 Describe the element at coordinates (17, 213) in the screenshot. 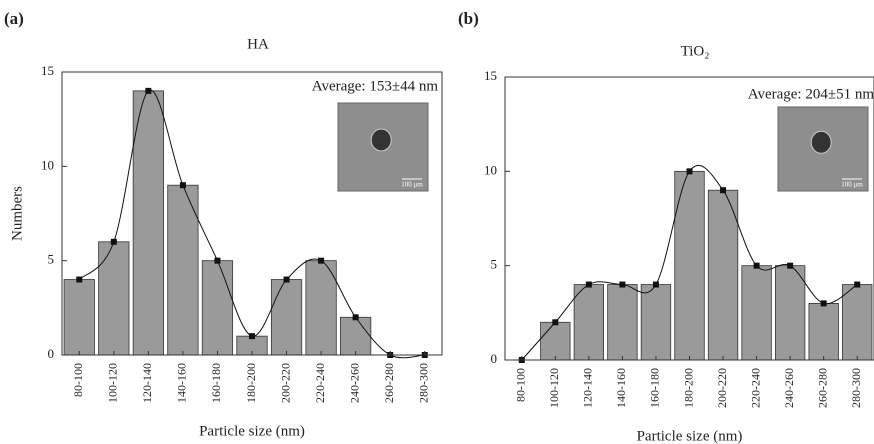

I see `y-axis-label: Numbers` at that location.